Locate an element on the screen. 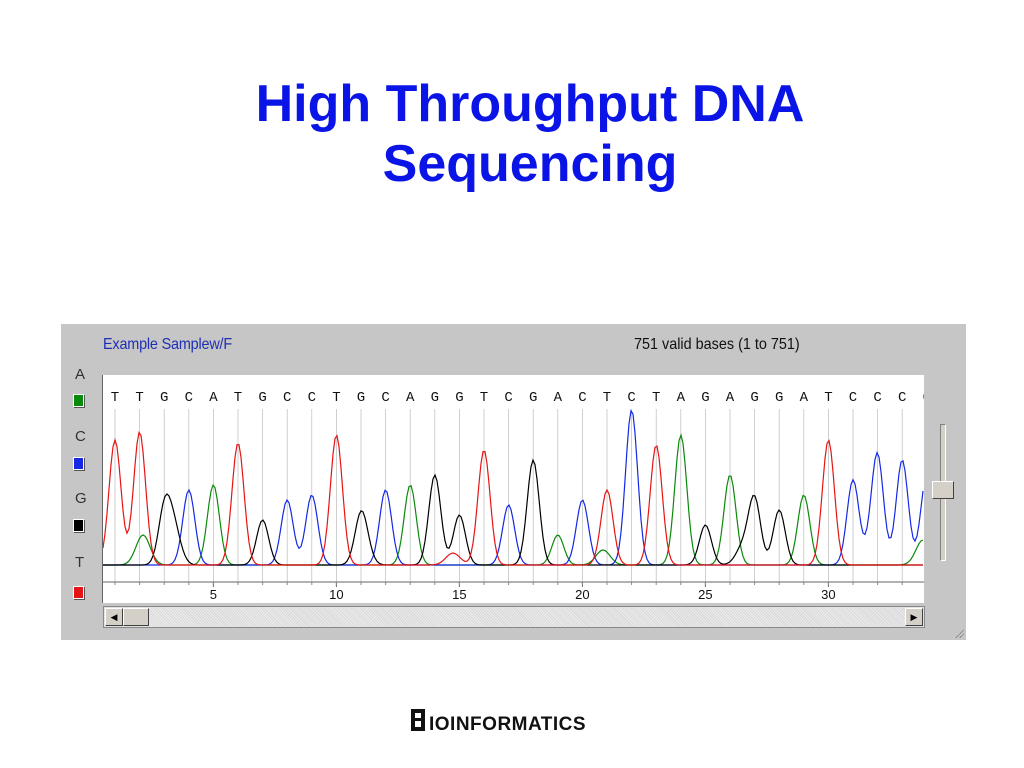  position-tick-label: 30 is located at coordinates (828, 594).